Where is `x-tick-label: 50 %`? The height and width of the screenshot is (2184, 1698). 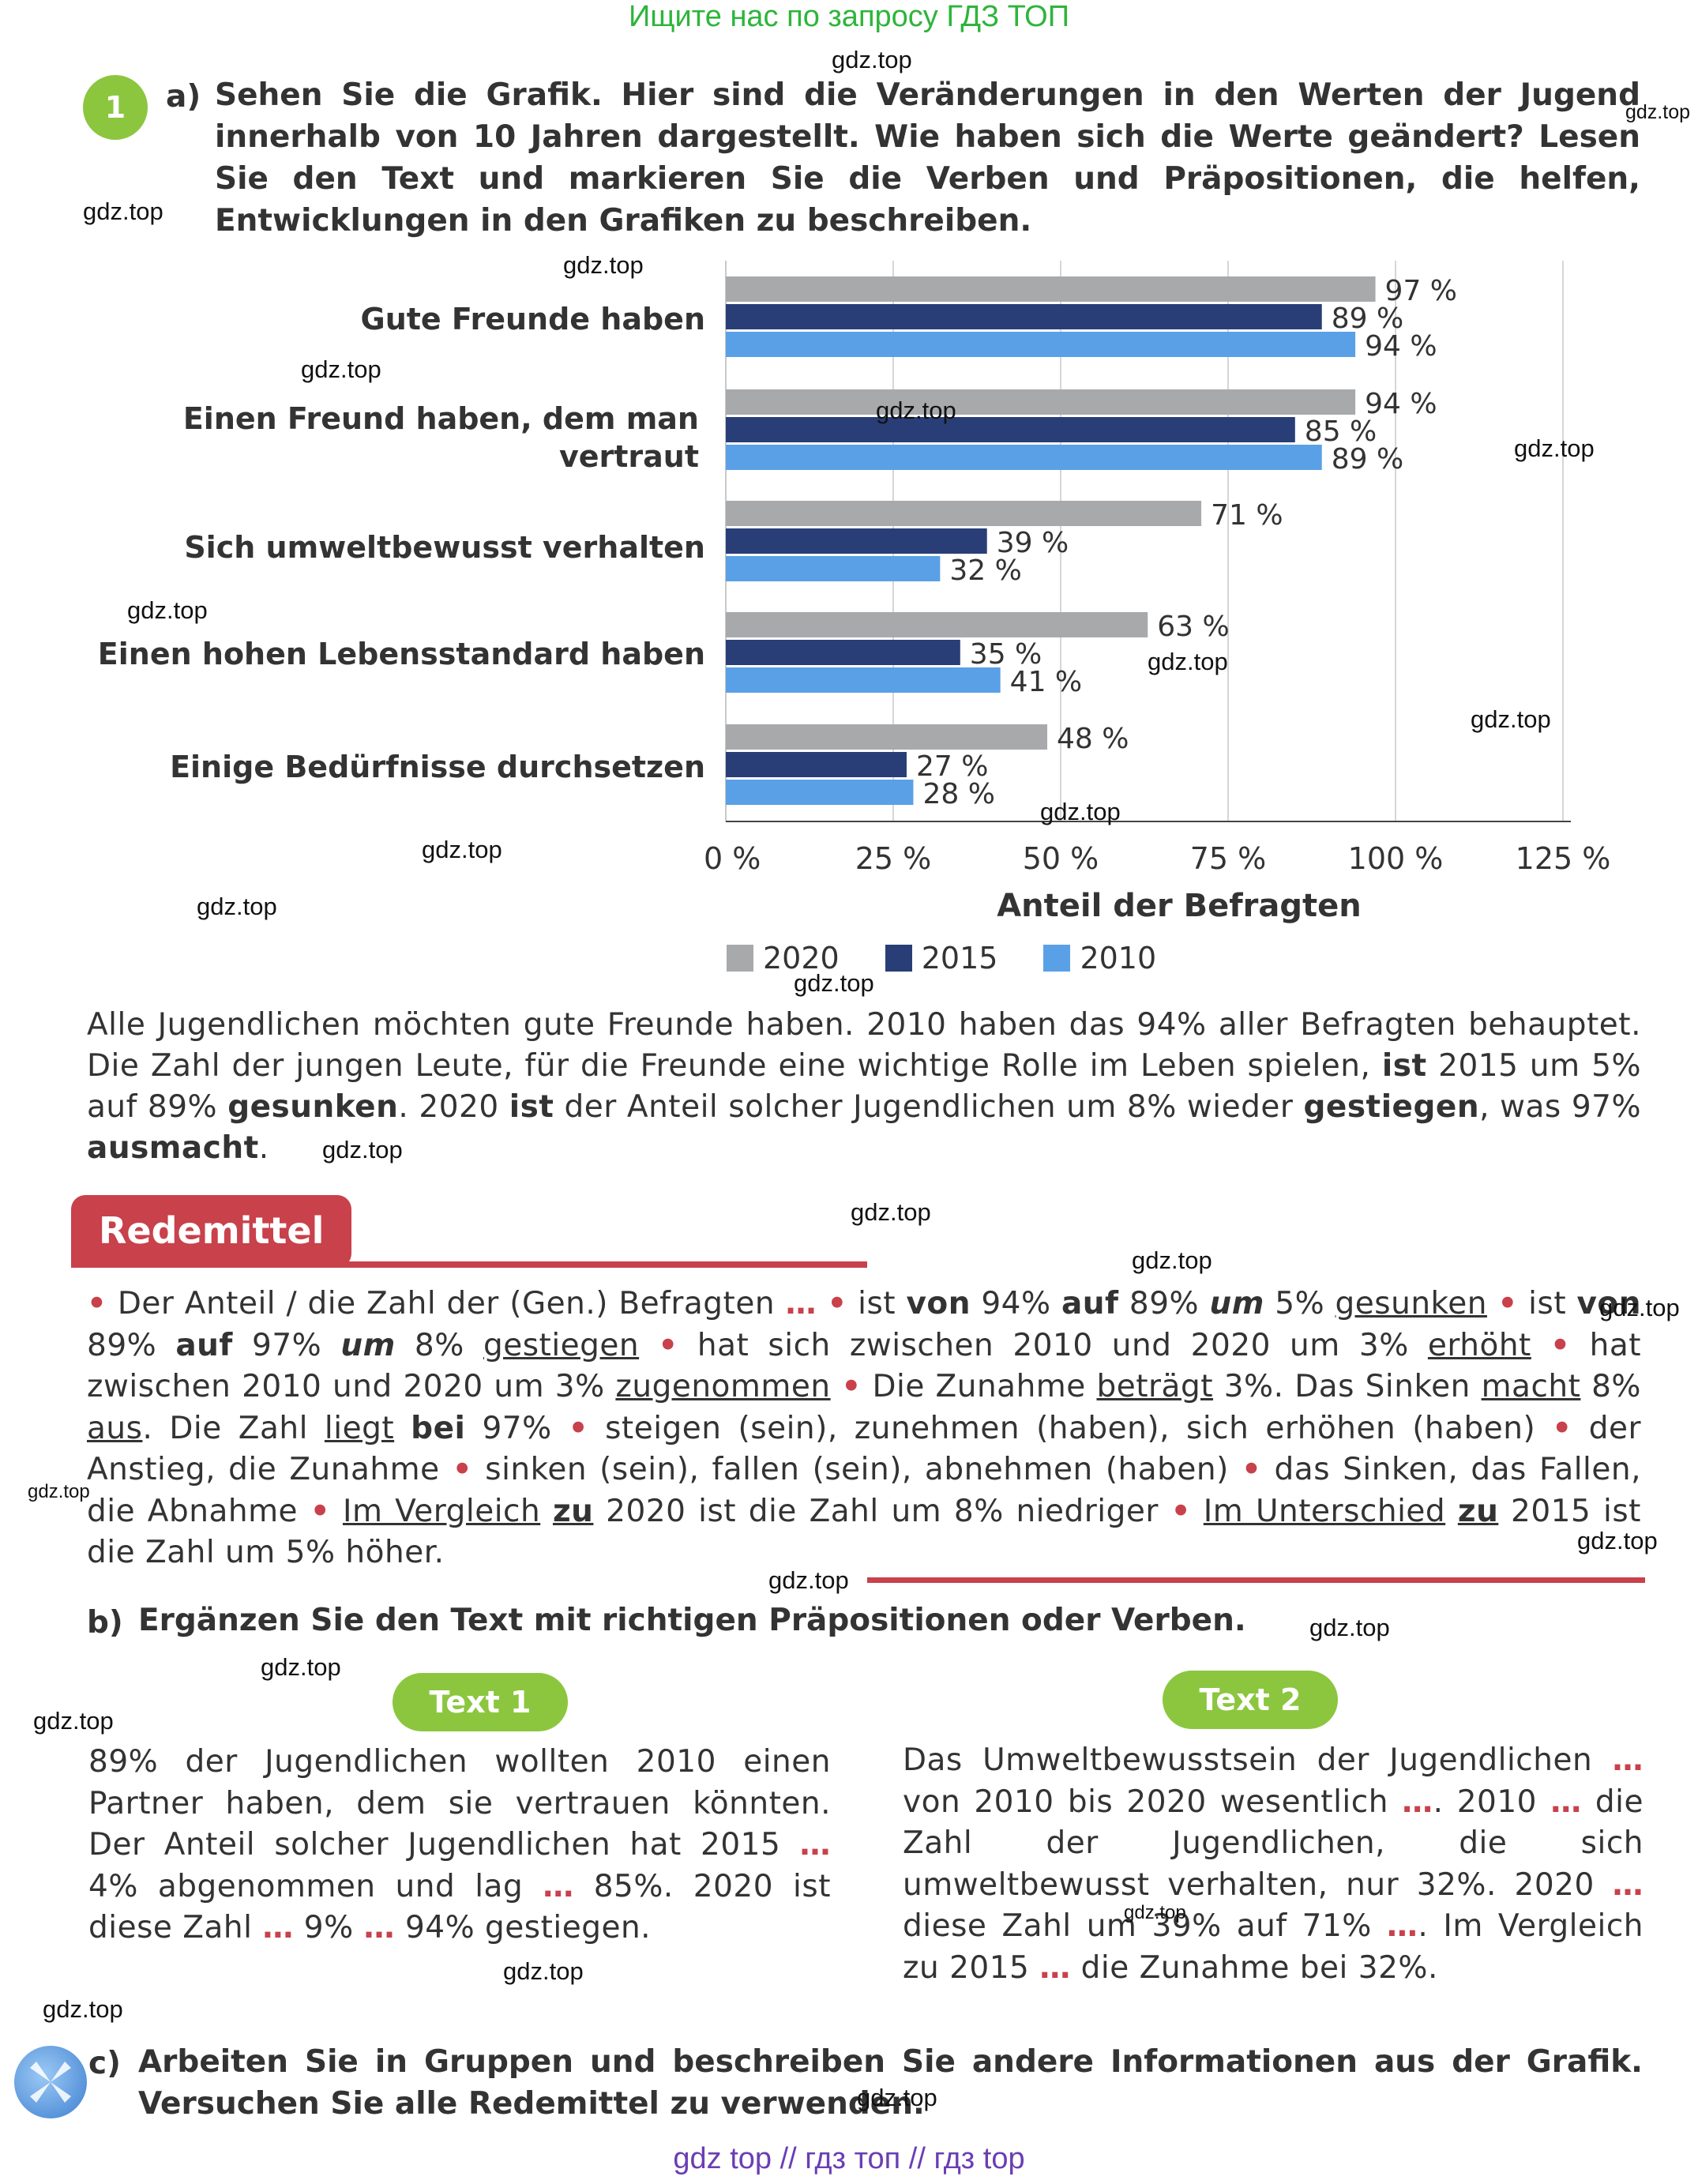
x-tick-label: 50 % is located at coordinates (1061, 858).